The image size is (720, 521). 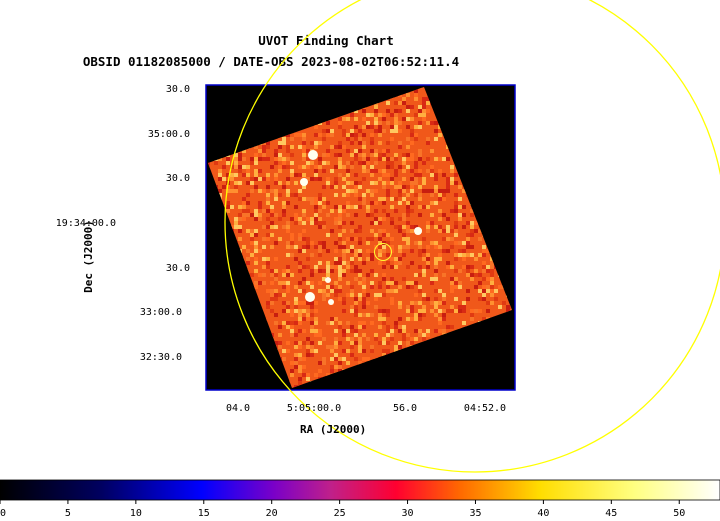 What do you see at coordinates (543, 513) in the screenshot?
I see `colorbar-tick-label: 40` at bounding box center [543, 513].